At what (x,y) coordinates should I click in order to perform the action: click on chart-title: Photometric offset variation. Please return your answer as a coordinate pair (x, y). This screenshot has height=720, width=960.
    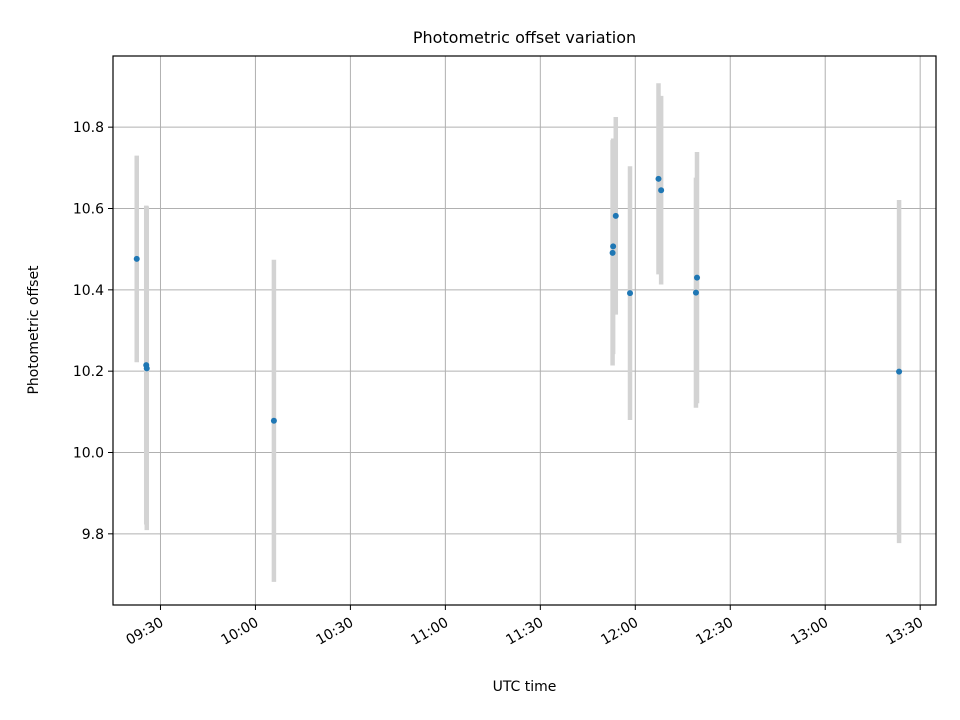
    Looking at the image, I should click on (524, 37).